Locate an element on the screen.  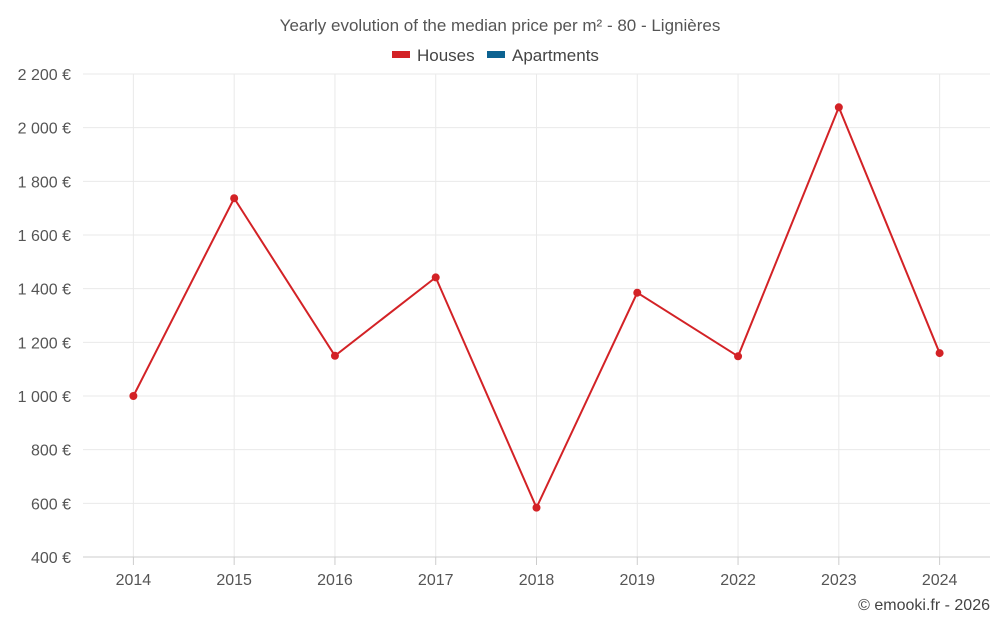
x-tick-label: 2015 is located at coordinates (234, 580).